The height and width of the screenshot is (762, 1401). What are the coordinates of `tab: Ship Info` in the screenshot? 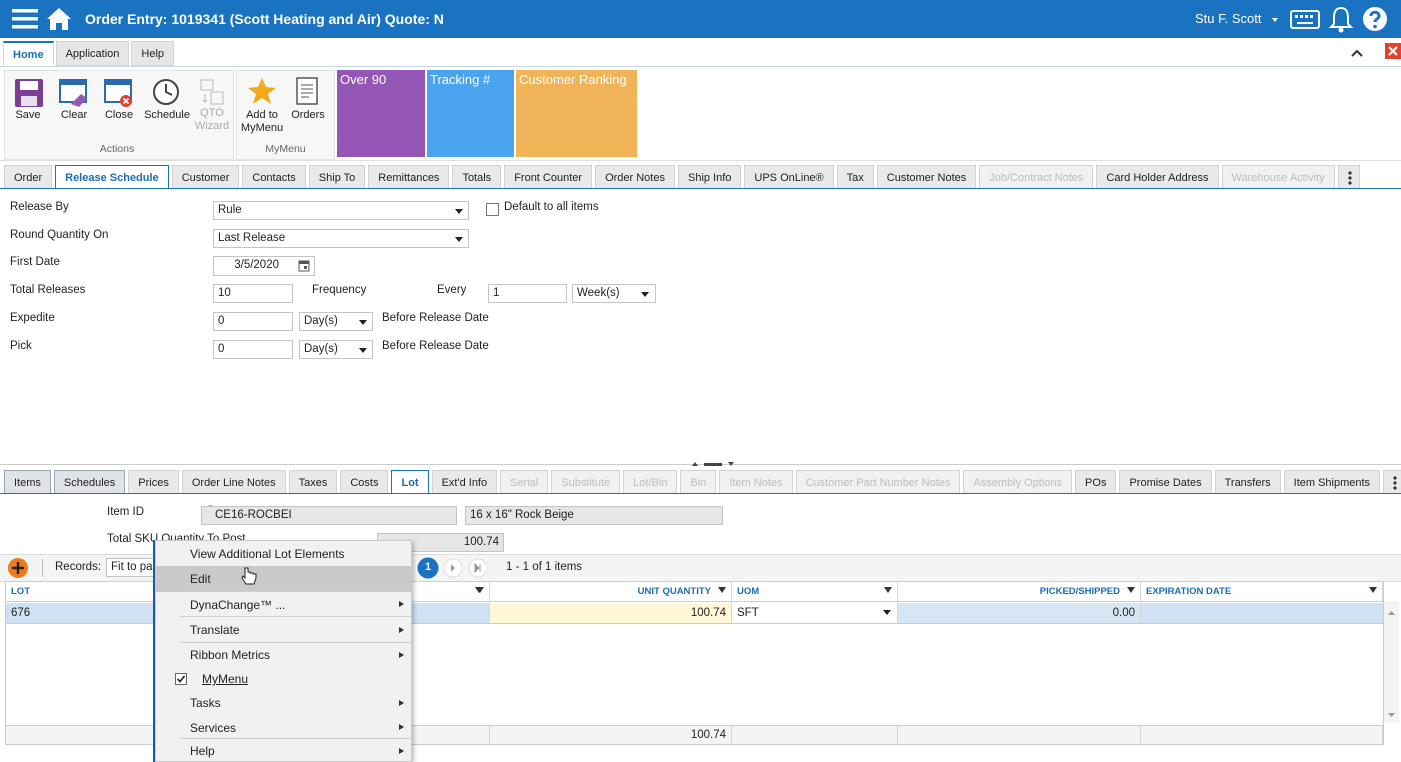 It's located at (709, 177).